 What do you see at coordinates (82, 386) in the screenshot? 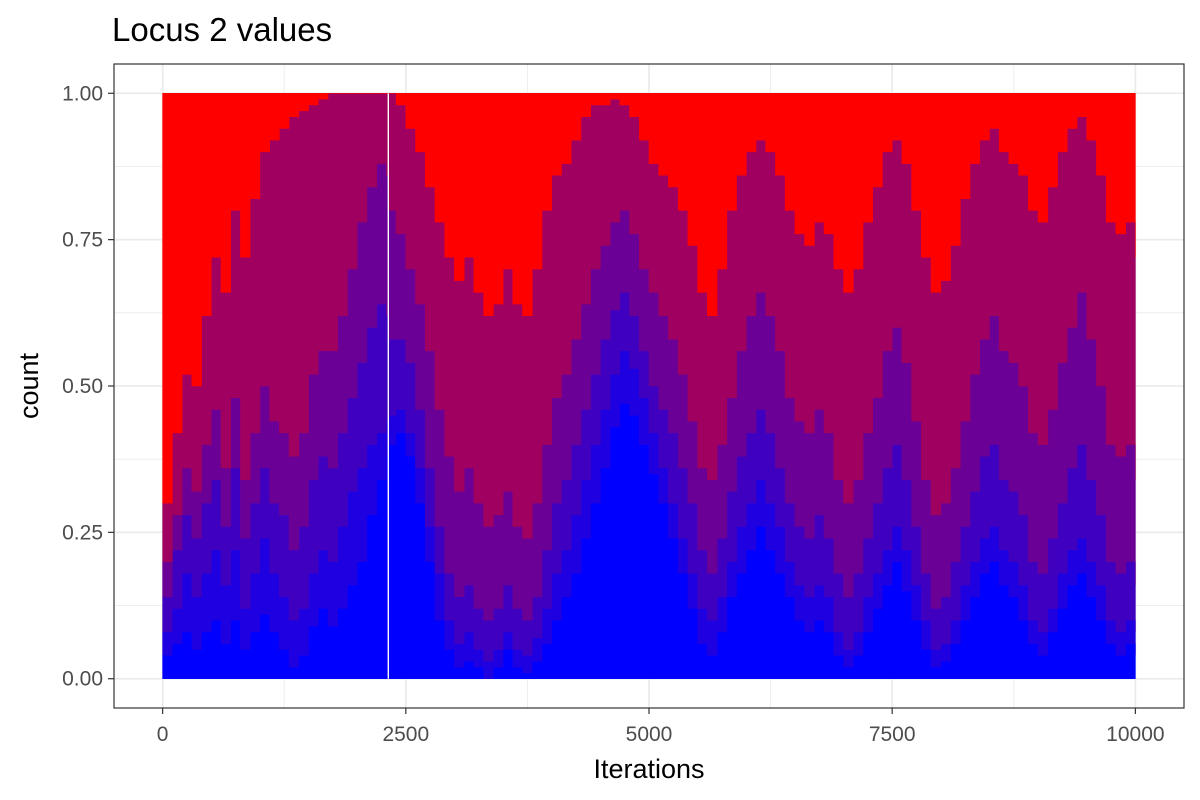
I see `y-tick-label: 0.50` at bounding box center [82, 386].